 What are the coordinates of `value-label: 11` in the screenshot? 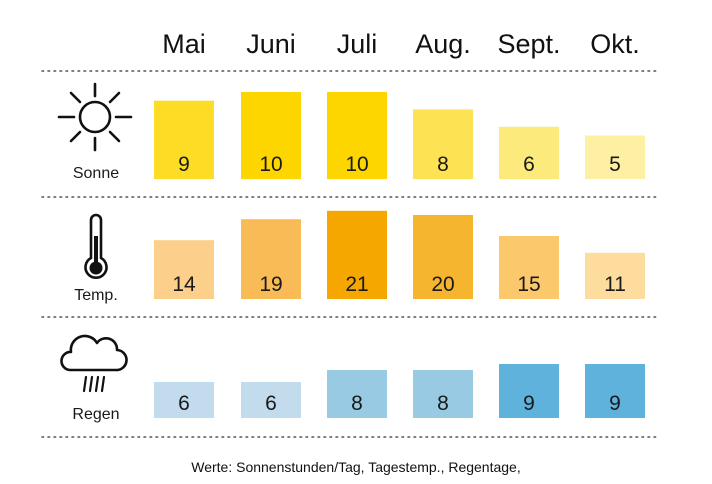 It's located at (615, 284).